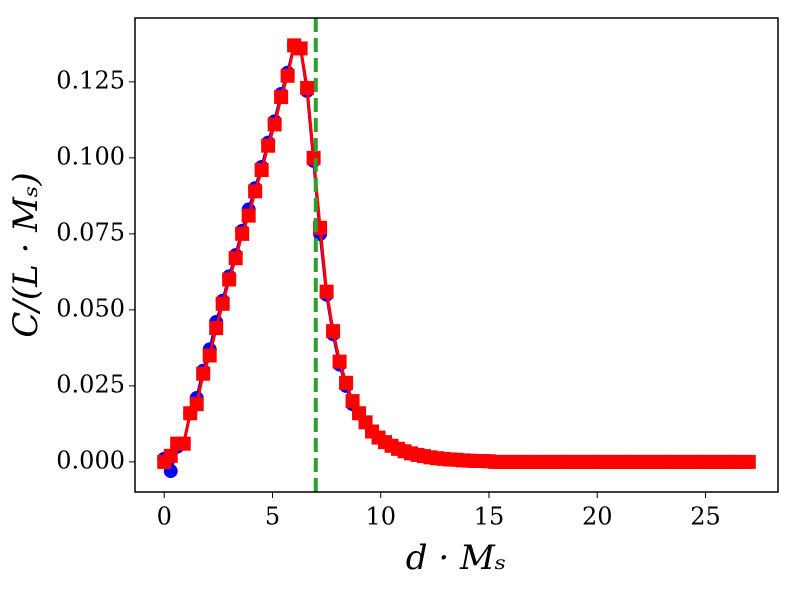 This screenshot has height=598, width=797. I want to click on y-tick-label: 0.050, so click(90, 308).